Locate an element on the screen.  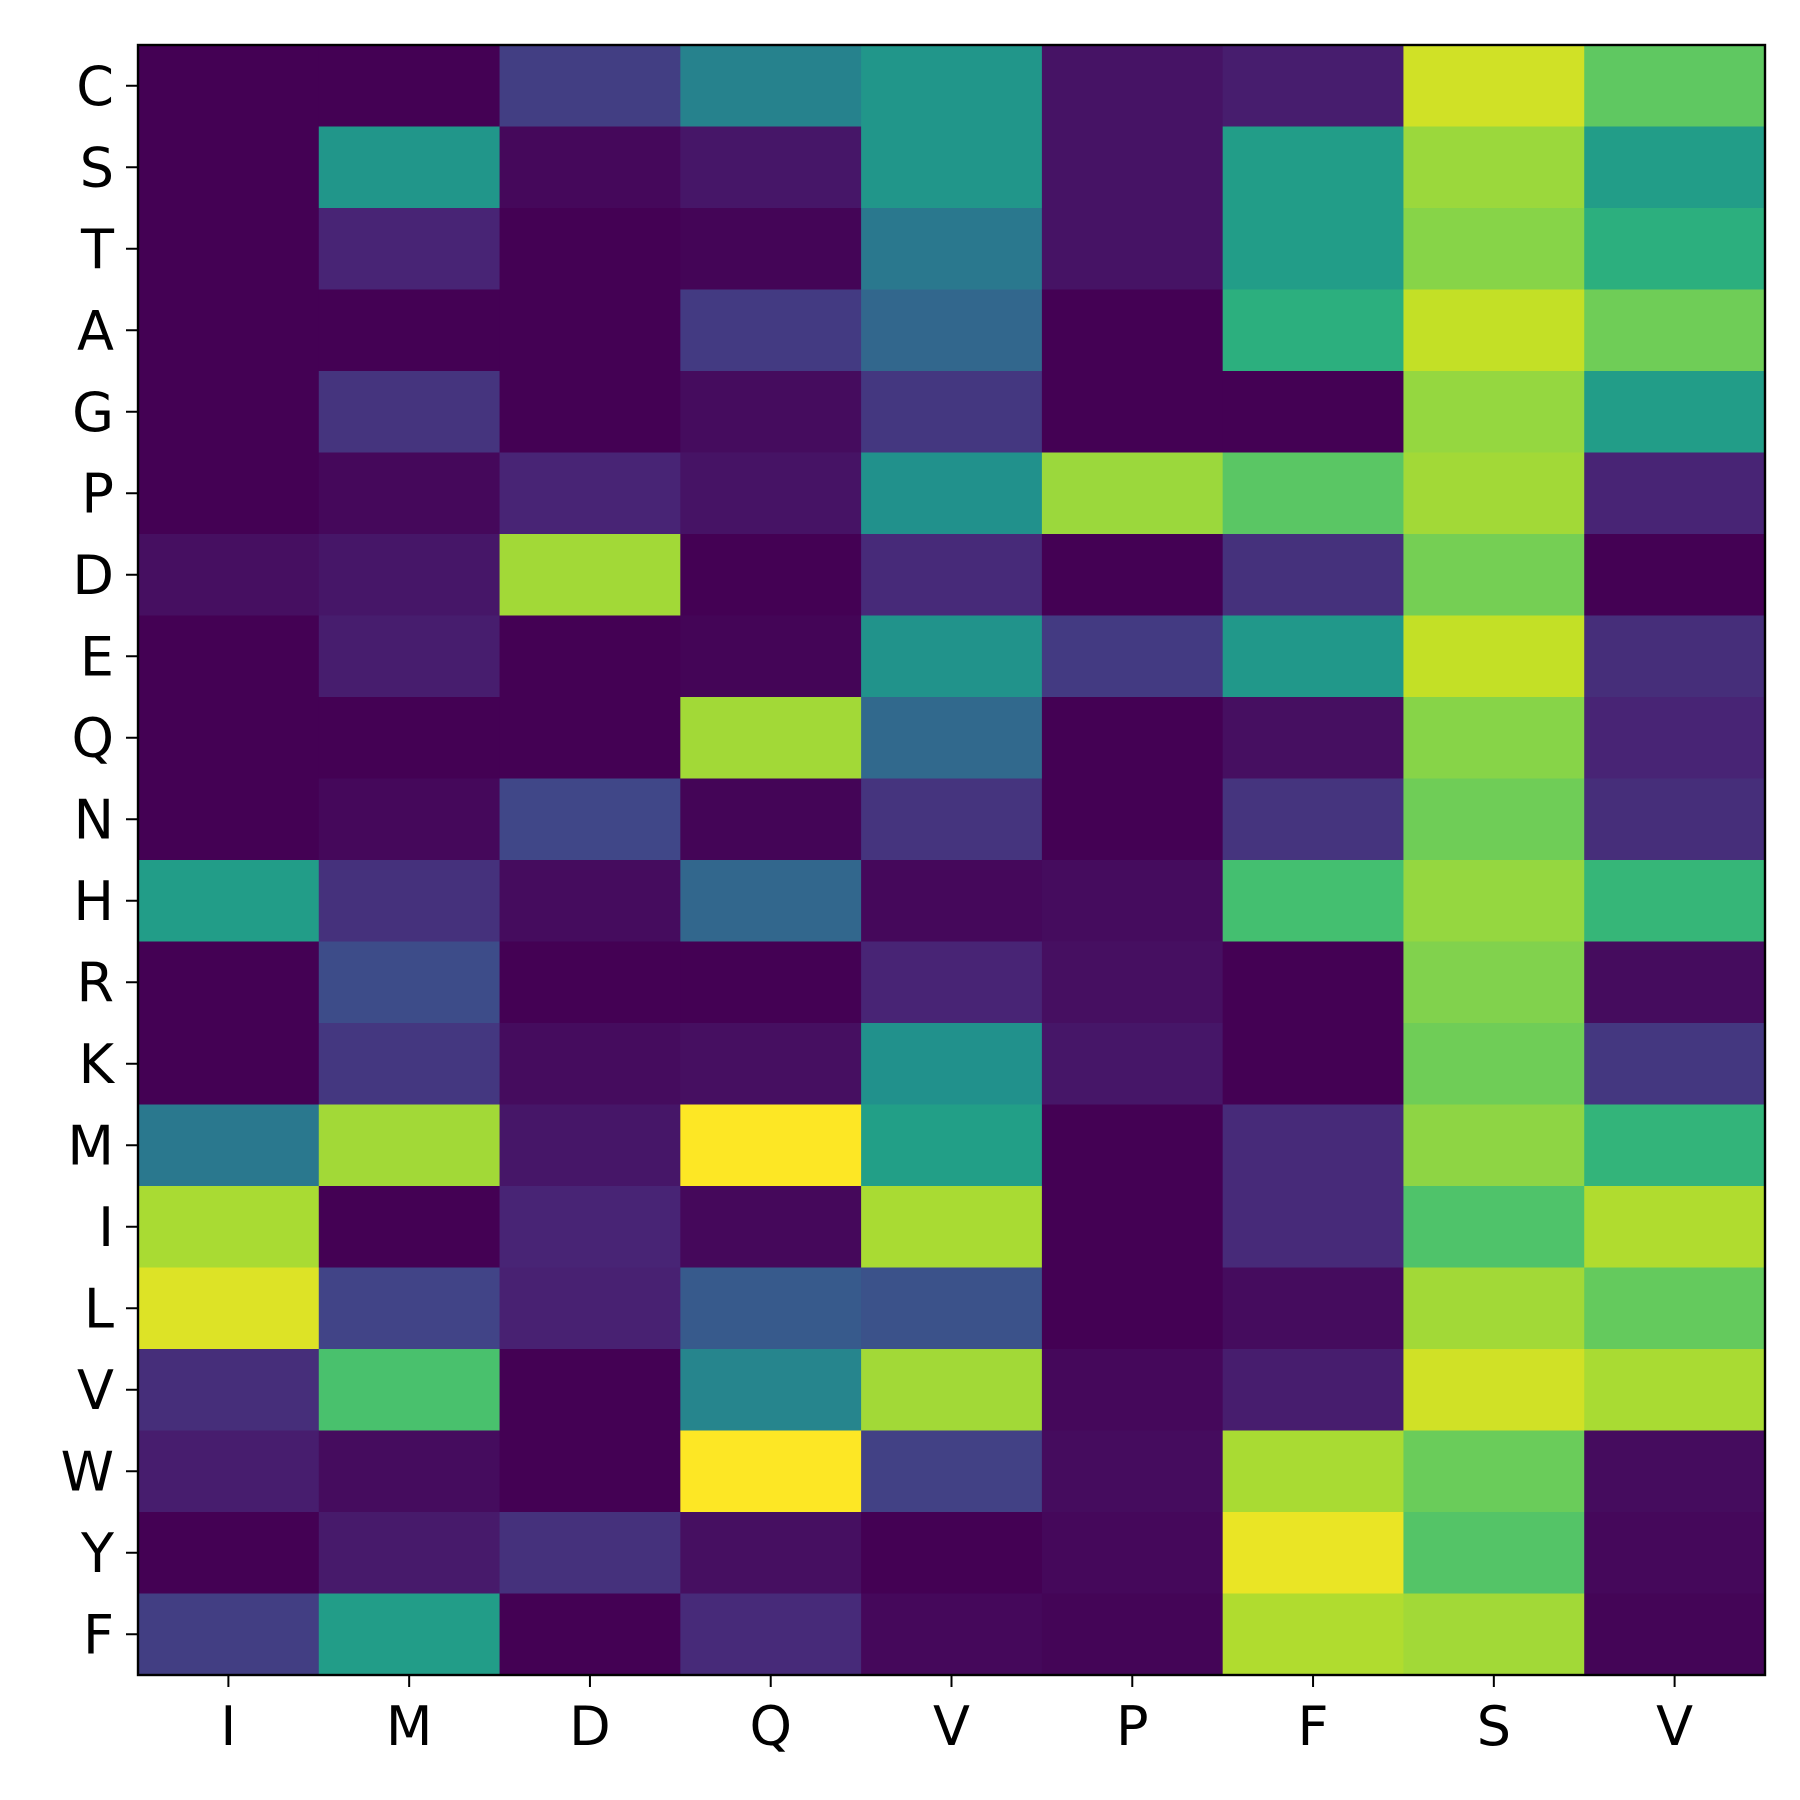
heatmap-cell-V16-P5 is located at coordinates (1132, 1390).